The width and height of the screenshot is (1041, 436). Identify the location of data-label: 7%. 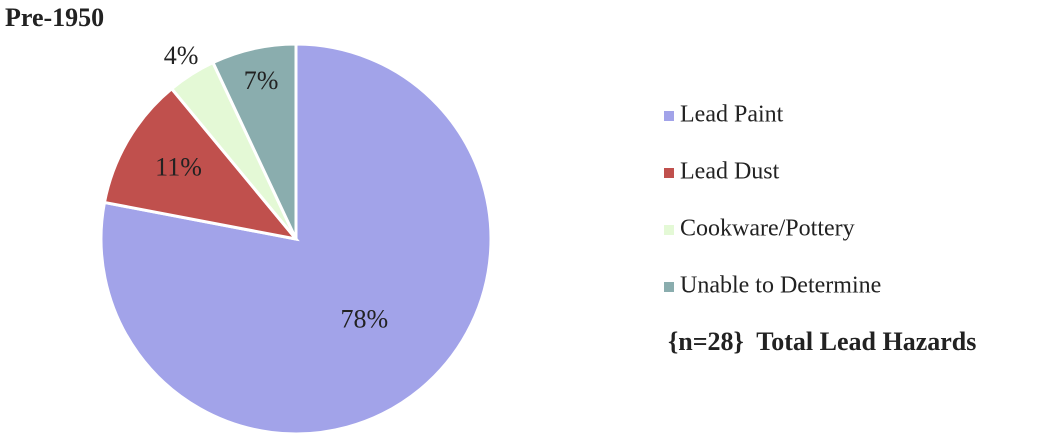
(261, 80).